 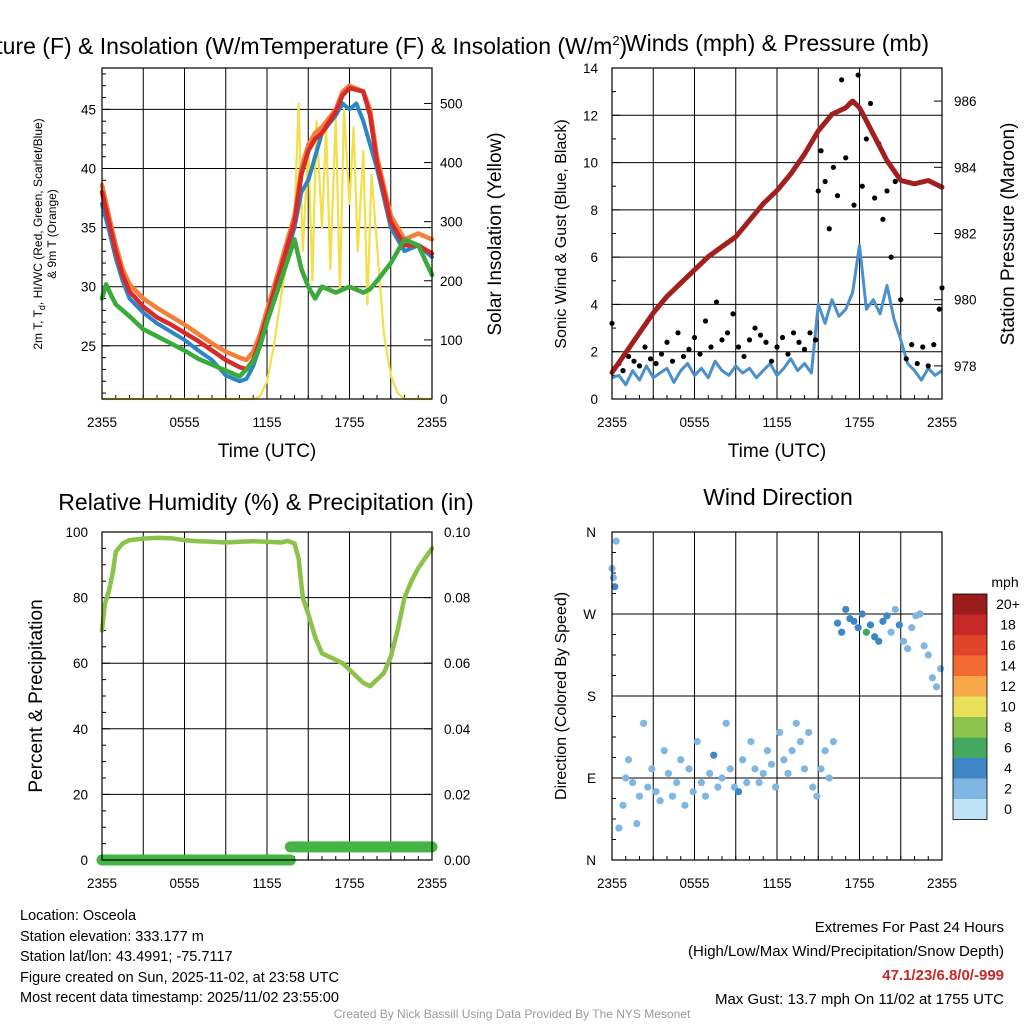 What do you see at coordinates (1008, 707) in the screenshot?
I see `legend-label: 10` at bounding box center [1008, 707].